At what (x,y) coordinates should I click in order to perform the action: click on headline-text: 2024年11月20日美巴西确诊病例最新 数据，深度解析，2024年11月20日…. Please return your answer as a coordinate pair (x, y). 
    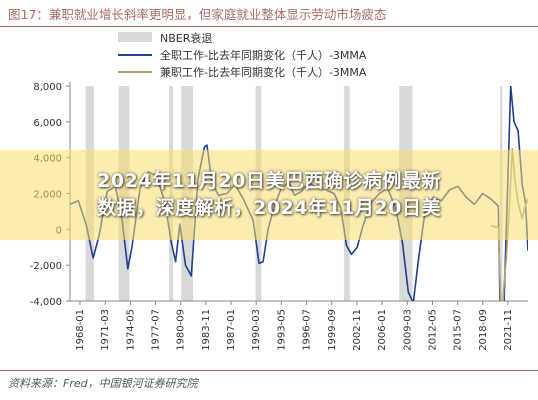
    Looking at the image, I should click on (269, 195).